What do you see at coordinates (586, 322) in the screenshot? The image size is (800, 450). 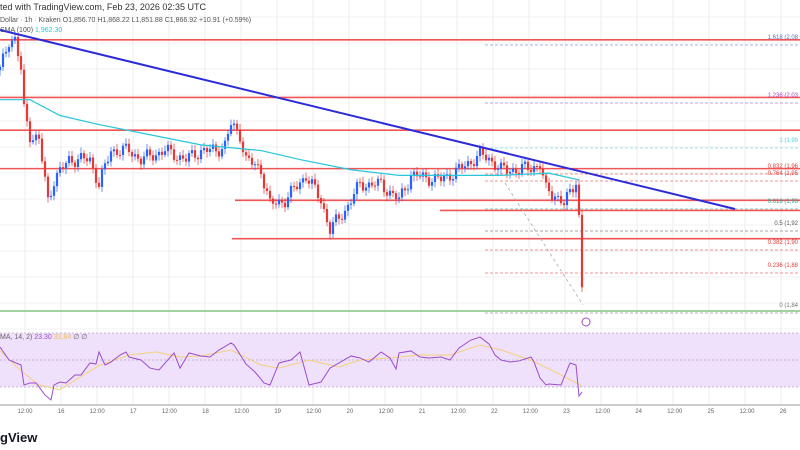 I see `event-marker-icon` at bounding box center [586, 322].